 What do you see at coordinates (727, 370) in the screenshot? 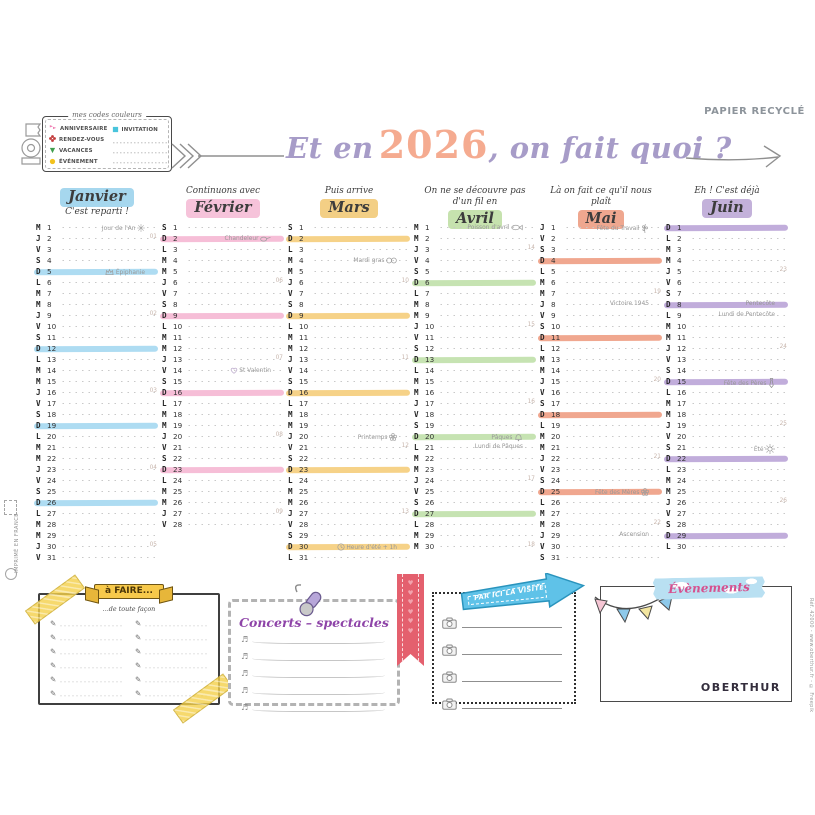
I see `day-row: S 14` at bounding box center [727, 370].